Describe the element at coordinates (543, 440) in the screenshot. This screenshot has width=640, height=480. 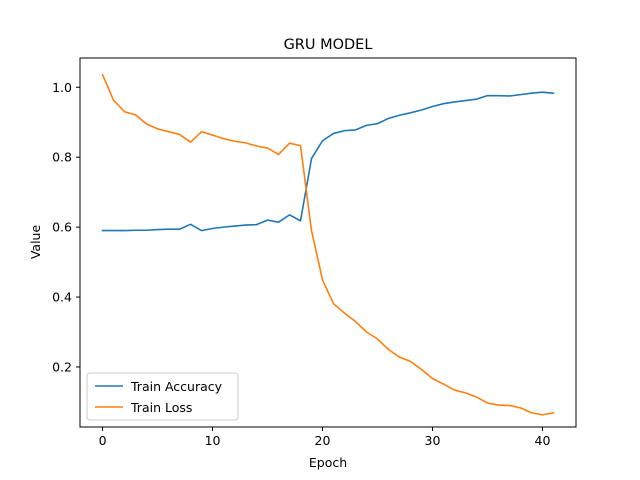
I see `x-tick-label: 40` at that location.